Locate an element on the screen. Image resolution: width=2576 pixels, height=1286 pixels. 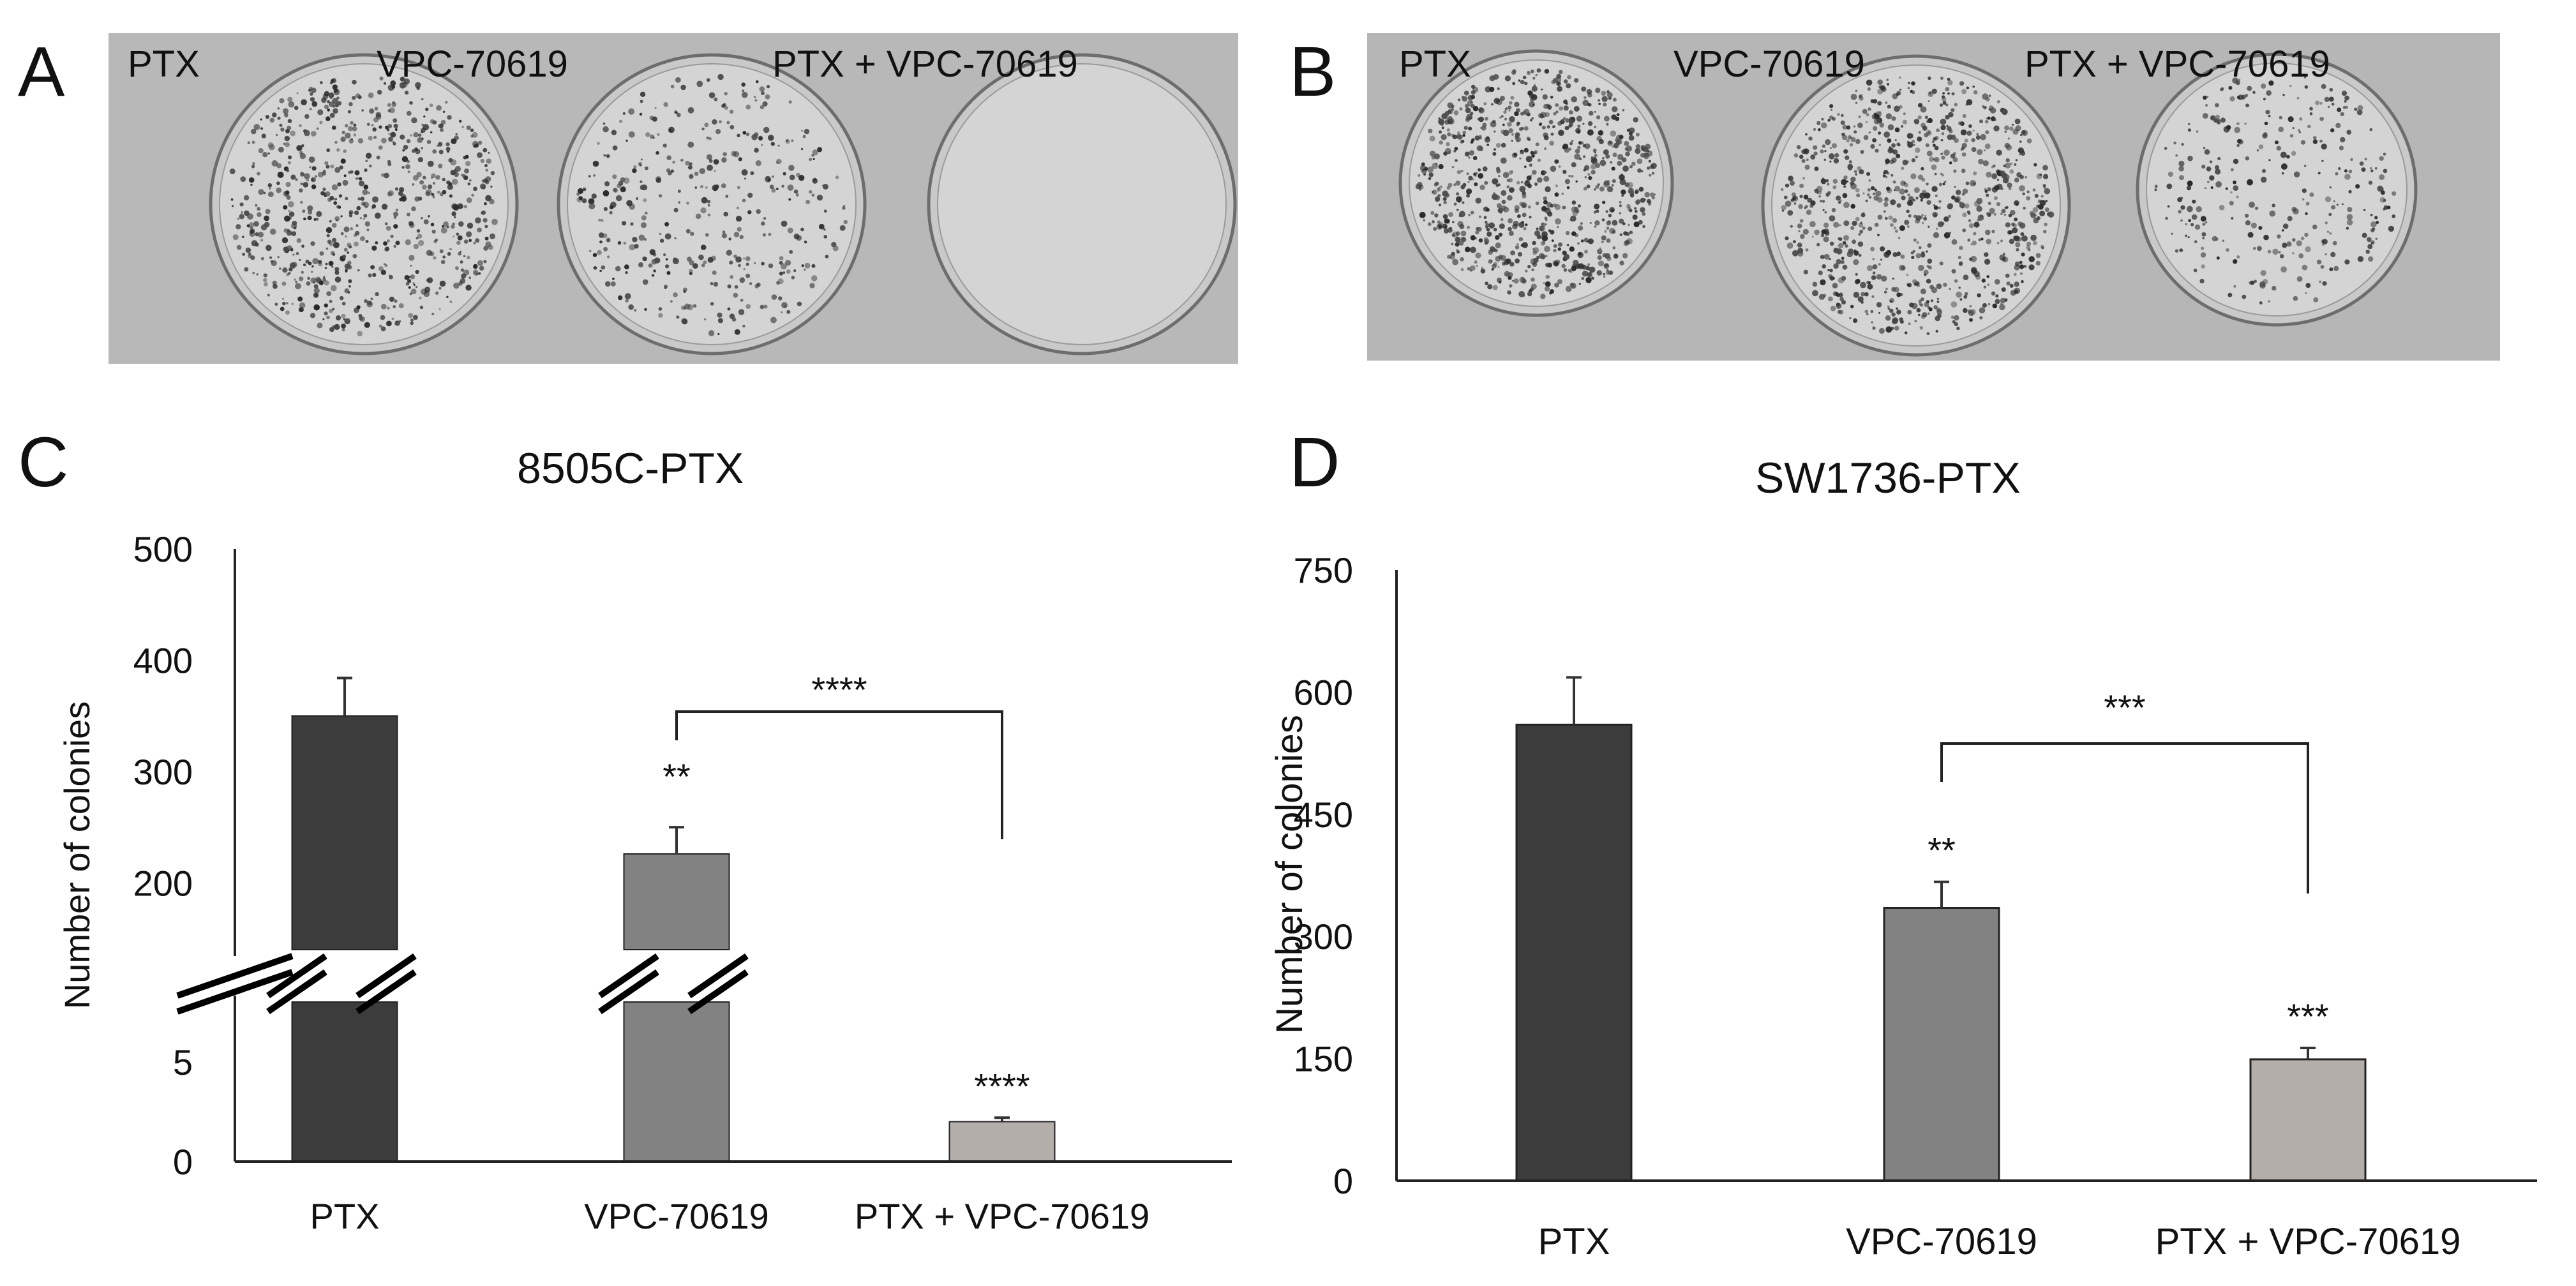
axis-break-mark is located at coordinates (235, 976).